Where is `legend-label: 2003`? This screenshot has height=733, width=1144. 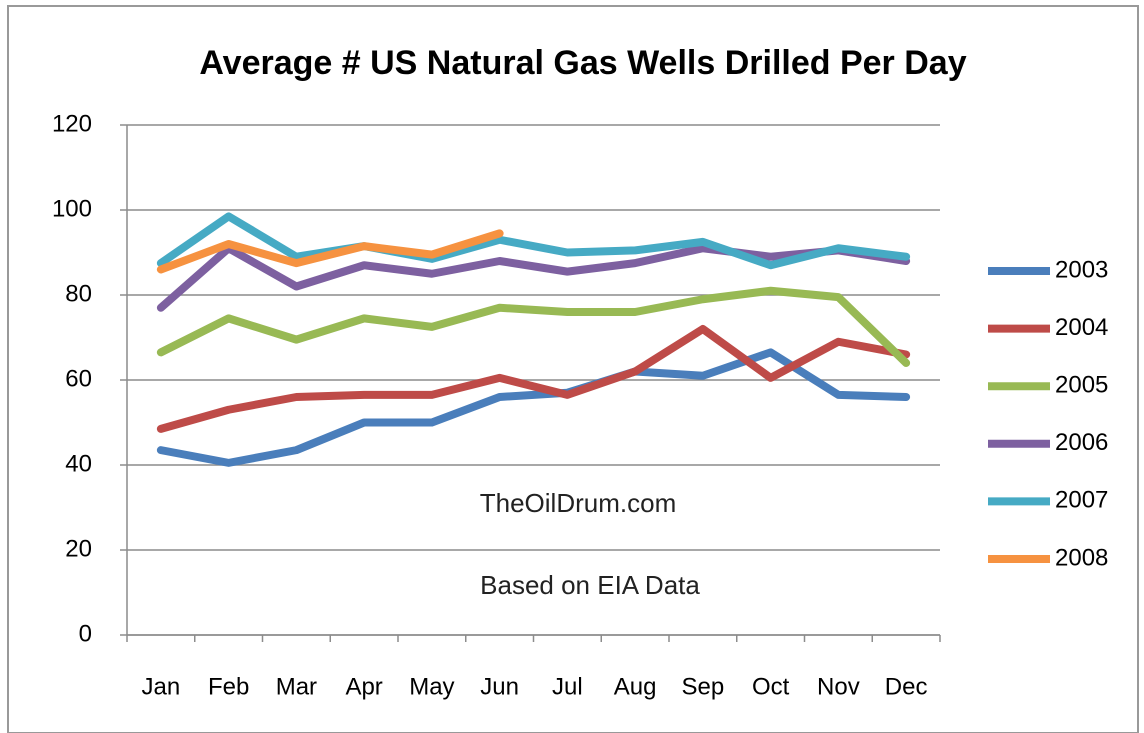
legend-label: 2003 is located at coordinates (1081, 269).